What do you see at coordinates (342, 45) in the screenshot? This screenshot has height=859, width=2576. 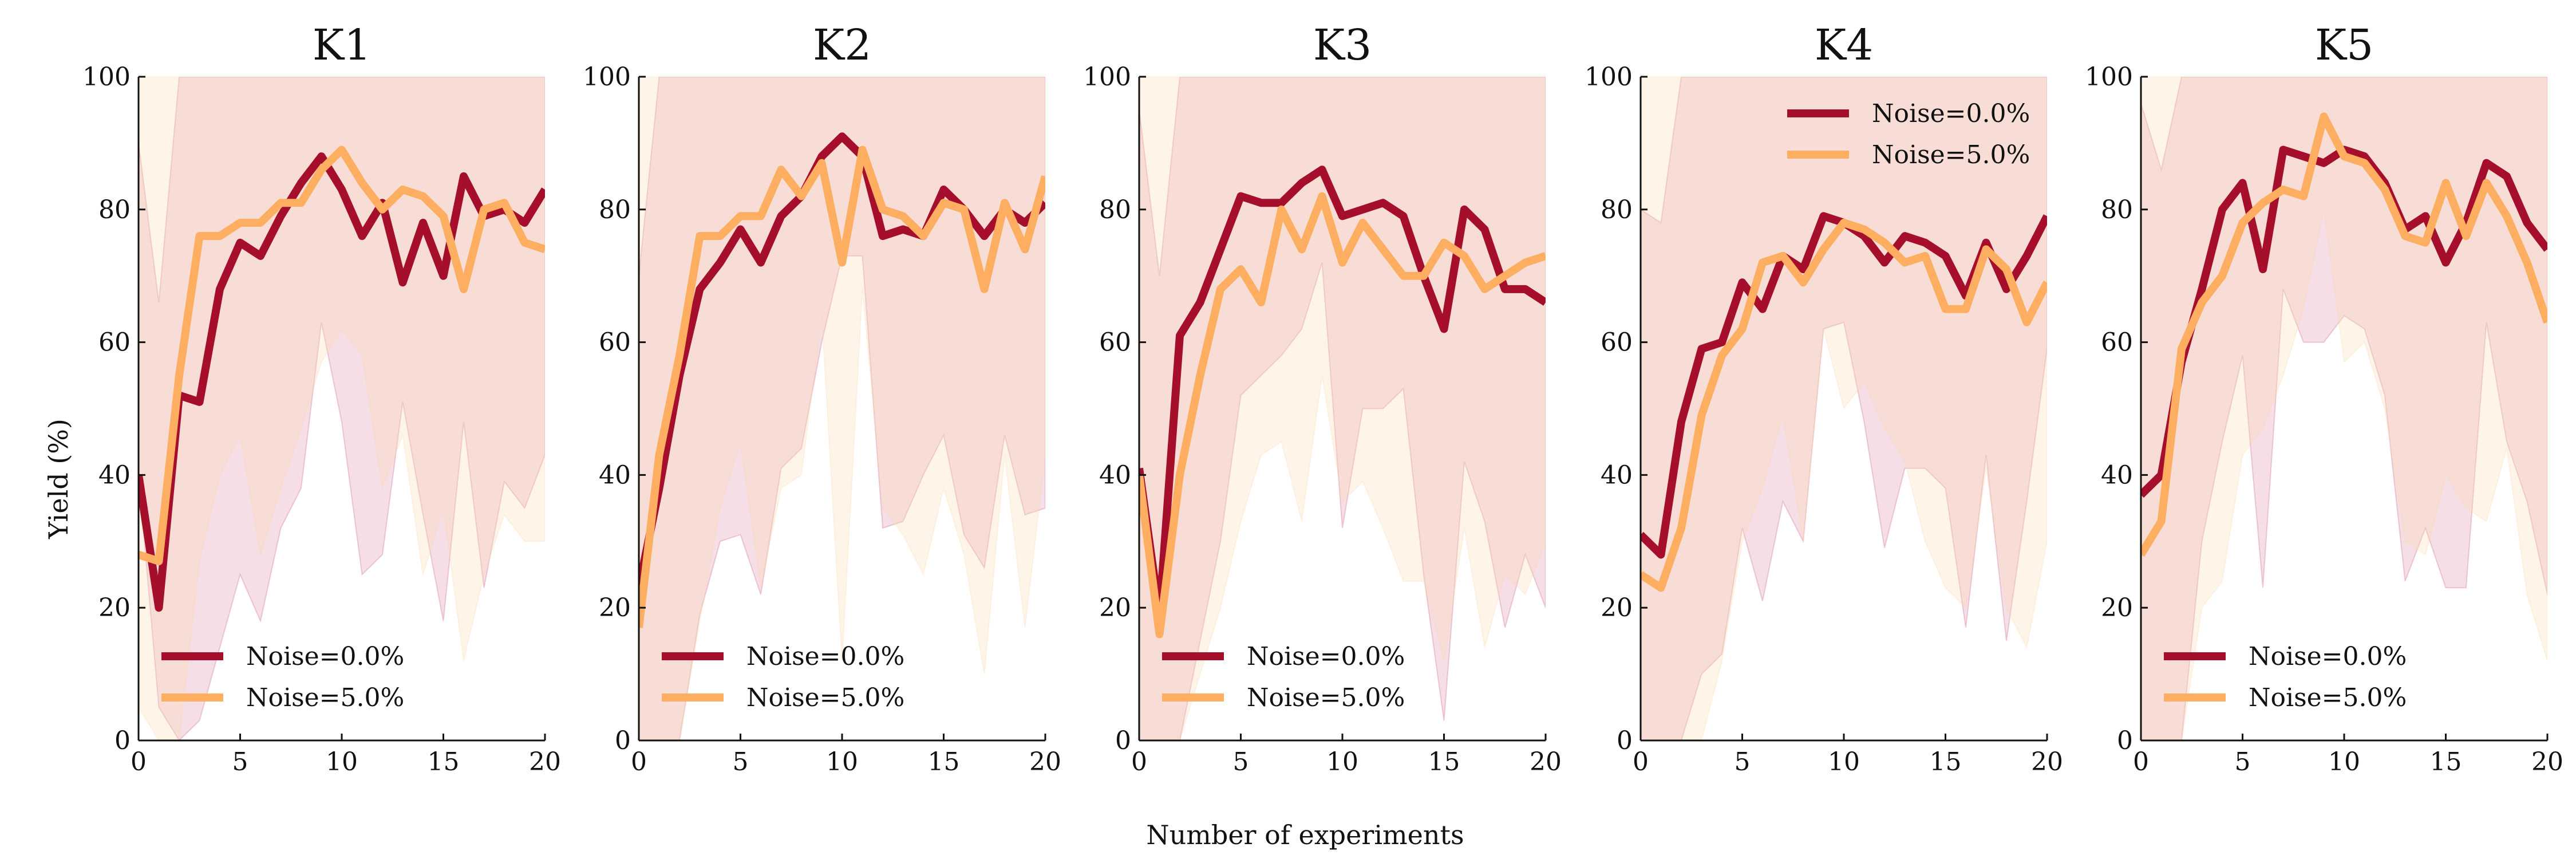 I see `panel-title: K1` at bounding box center [342, 45].